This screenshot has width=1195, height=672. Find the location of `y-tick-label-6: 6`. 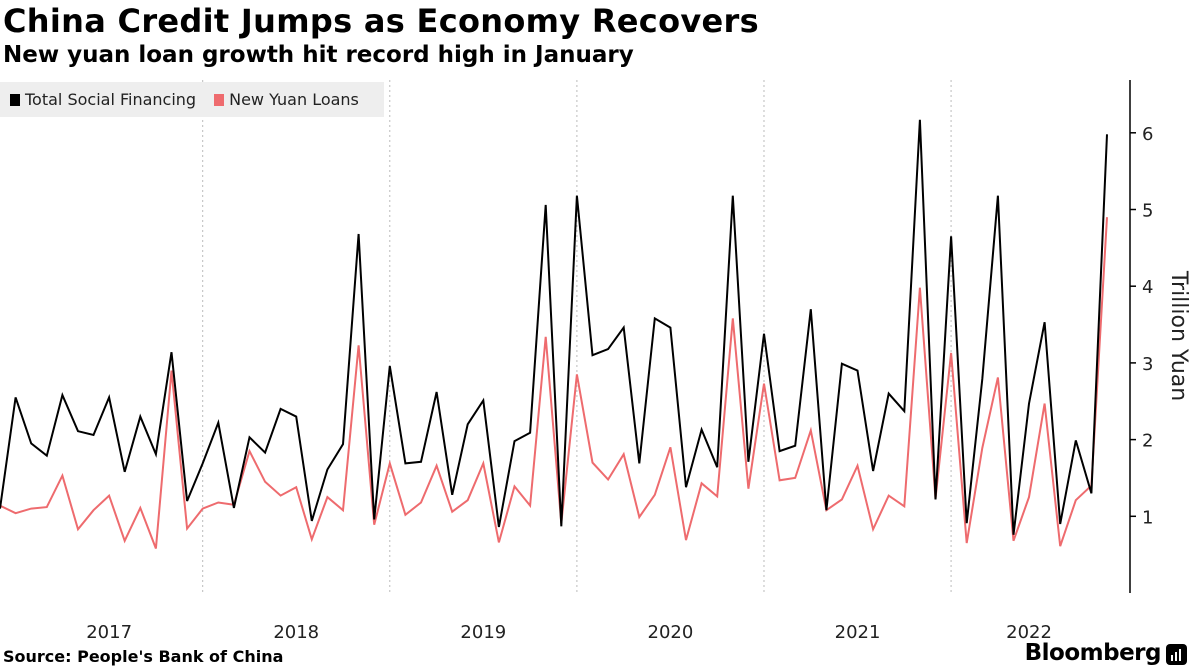

y-tick-label-6: 6 is located at coordinates (1147, 134).